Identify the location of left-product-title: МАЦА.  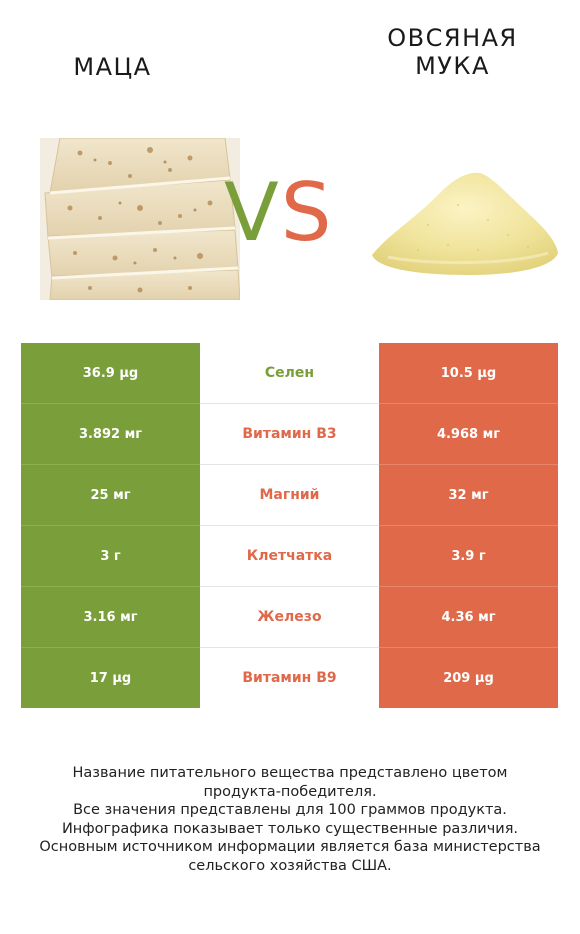
(112, 67).